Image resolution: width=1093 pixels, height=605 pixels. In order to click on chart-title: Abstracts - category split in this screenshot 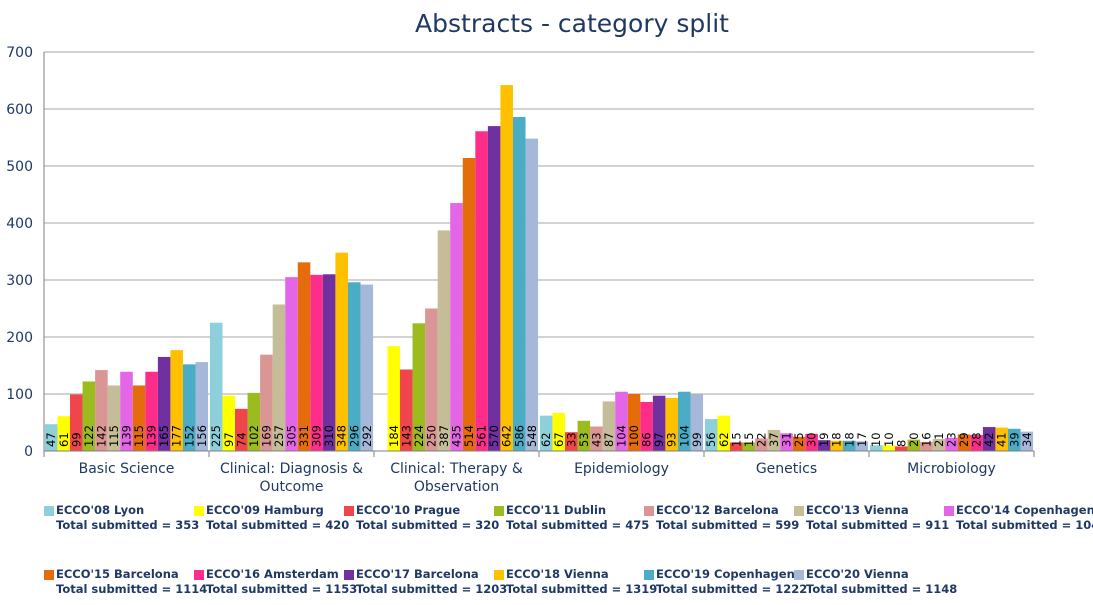, I will do `click(572, 23)`.